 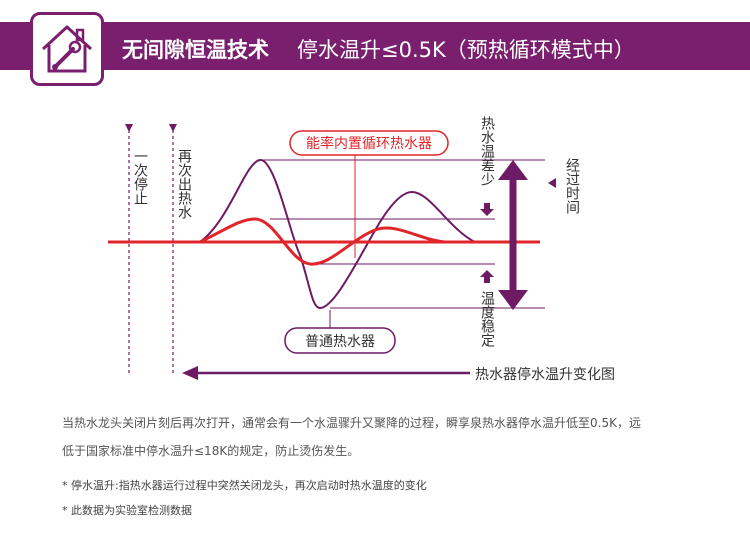 What do you see at coordinates (572, 186) in the screenshot?
I see `time-elapsed-label: 经过时间` at bounding box center [572, 186].